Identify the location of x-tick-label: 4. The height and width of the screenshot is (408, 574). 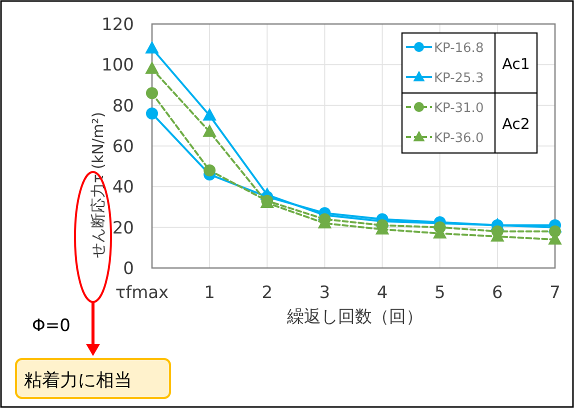
(382, 293).